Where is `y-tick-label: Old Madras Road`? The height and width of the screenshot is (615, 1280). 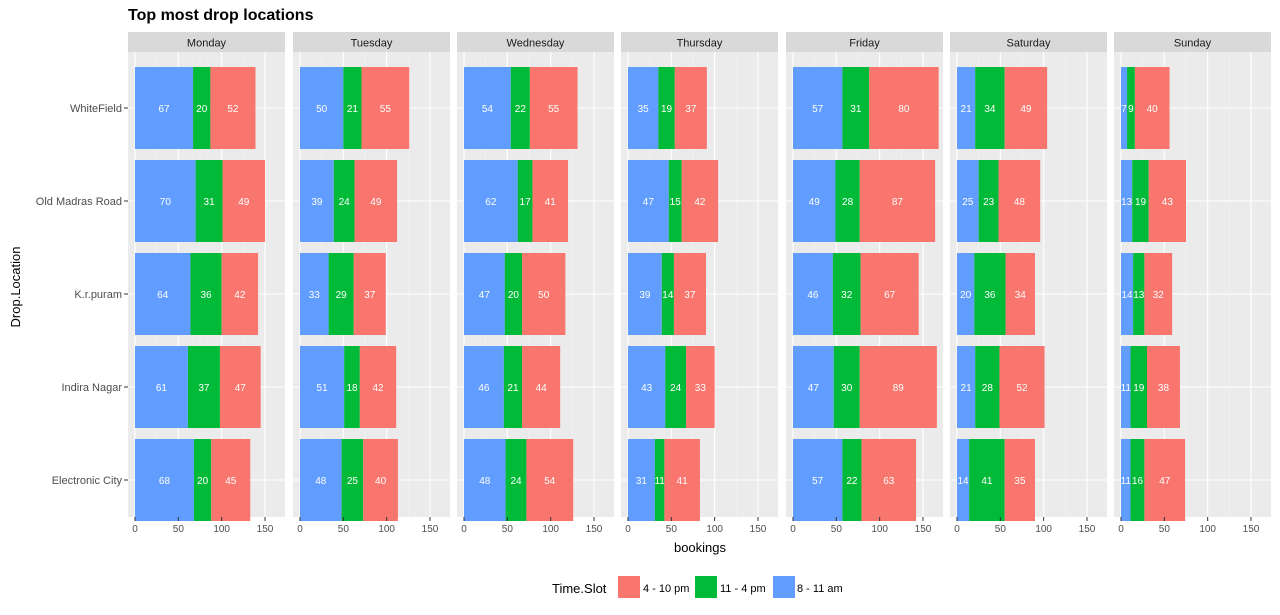
y-tick-label: Old Madras Road is located at coordinates (79, 202).